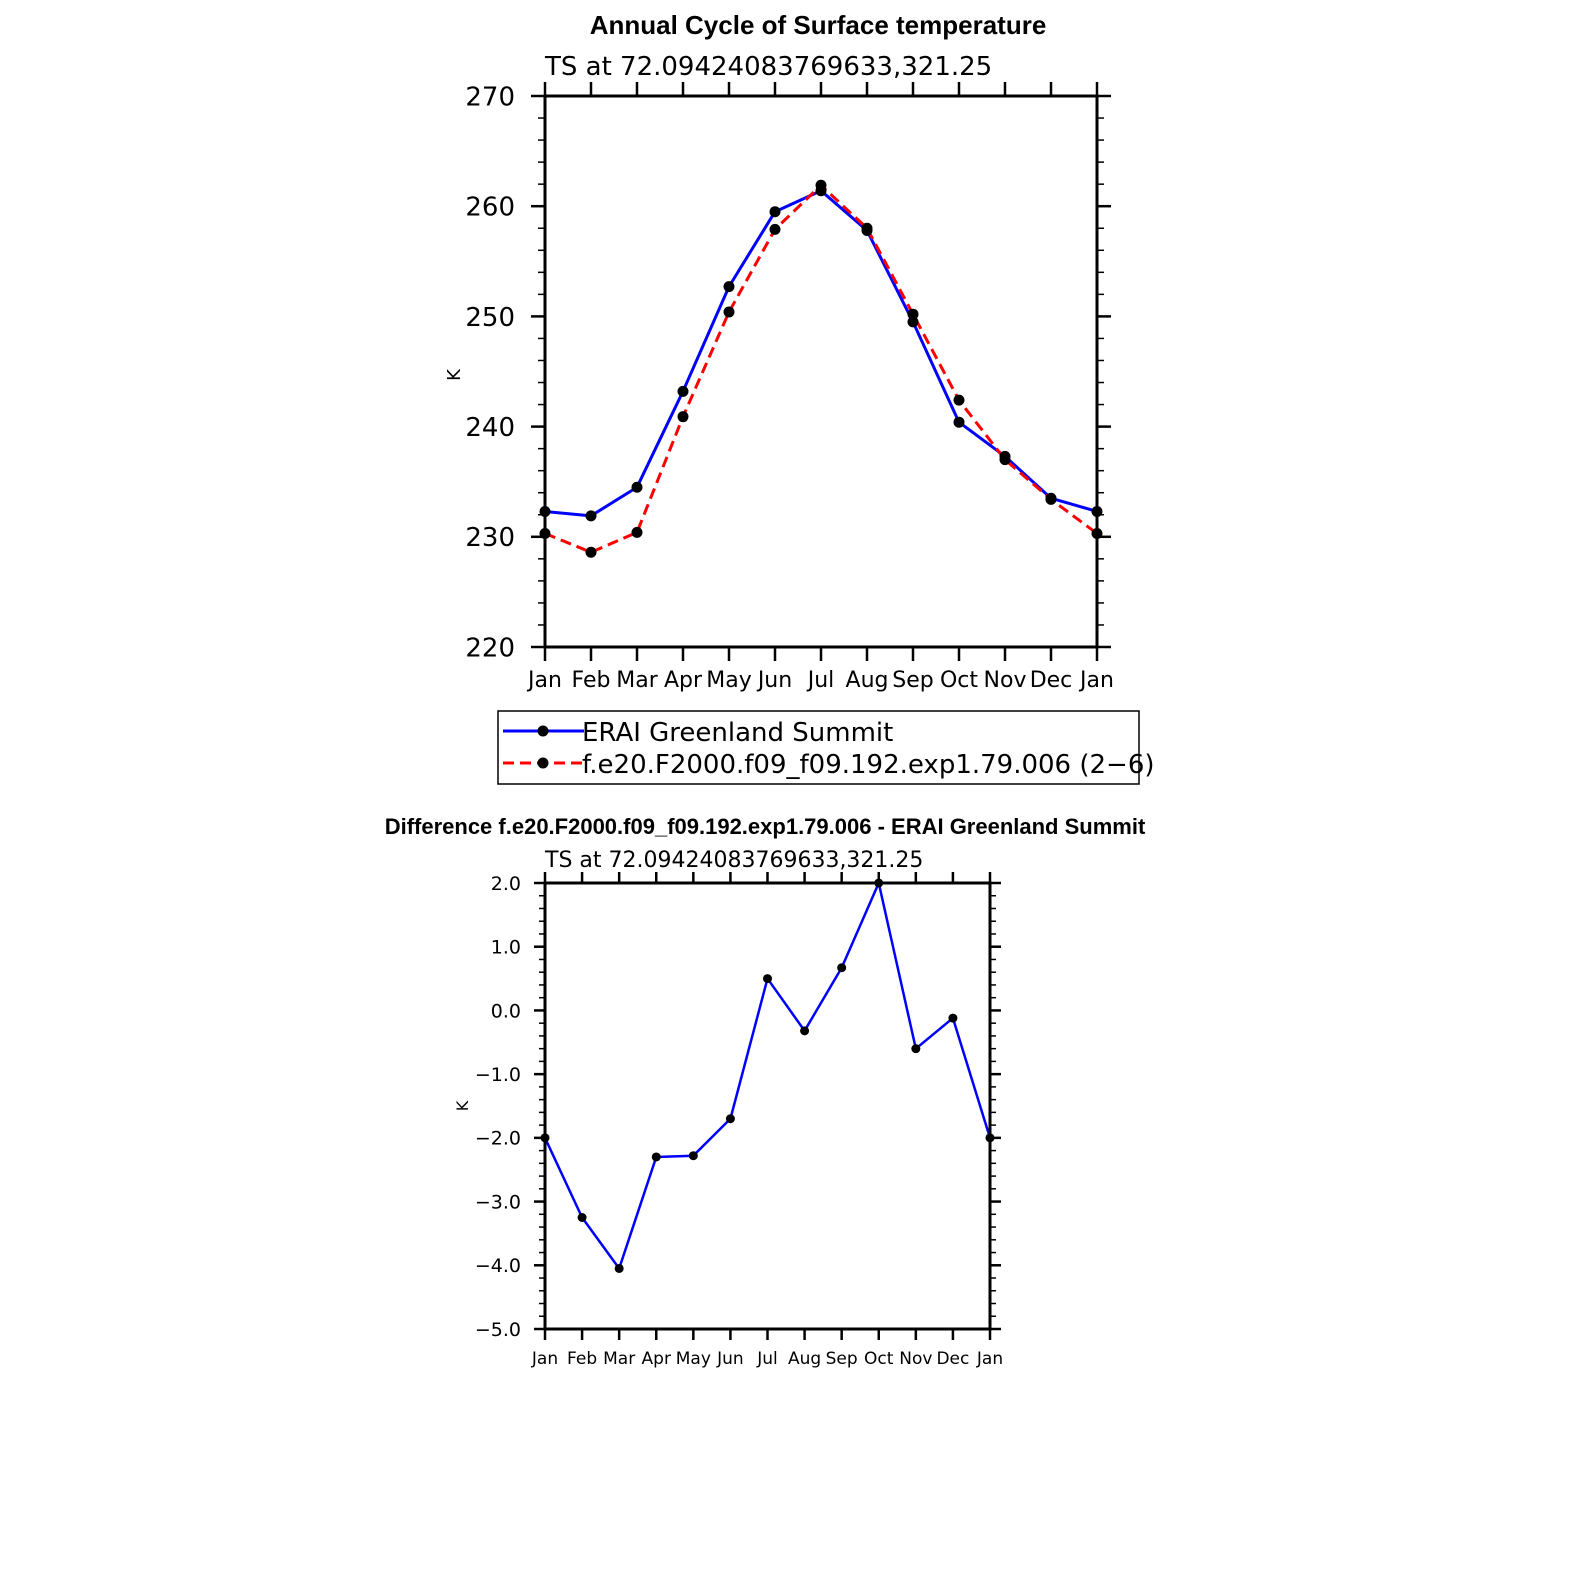 The image size is (1574, 1574). What do you see at coordinates (543, 763) in the screenshot?
I see `legend-marker-model` at bounding box center [543, 763].